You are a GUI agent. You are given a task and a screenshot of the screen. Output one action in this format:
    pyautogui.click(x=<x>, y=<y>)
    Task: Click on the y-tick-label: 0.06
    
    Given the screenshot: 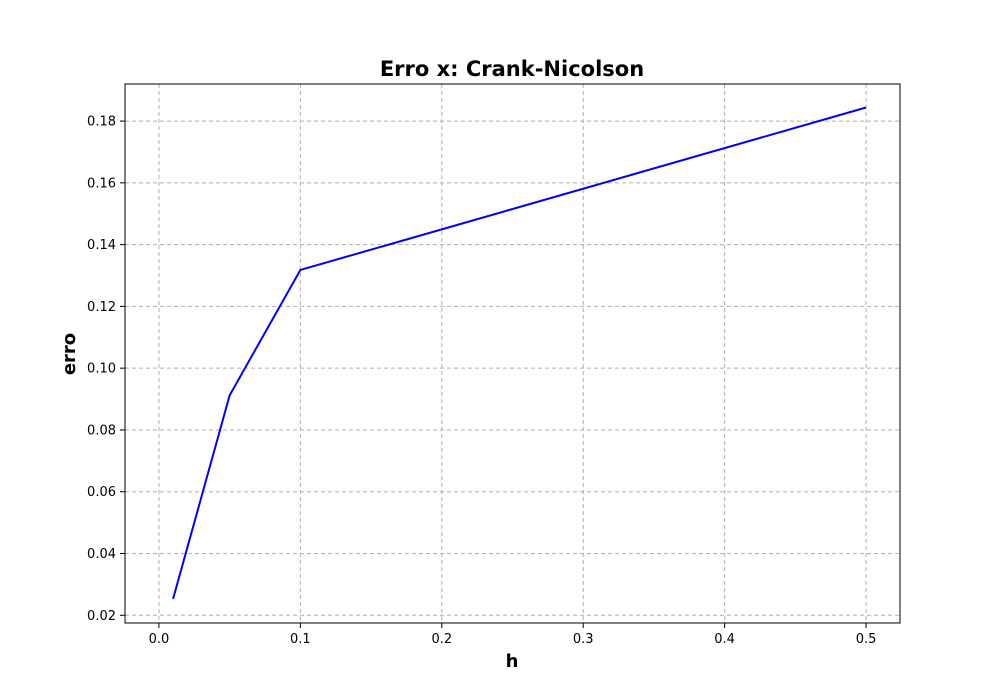 What is the action you would take?
    pyautogui.click(x=101, y=492)
    